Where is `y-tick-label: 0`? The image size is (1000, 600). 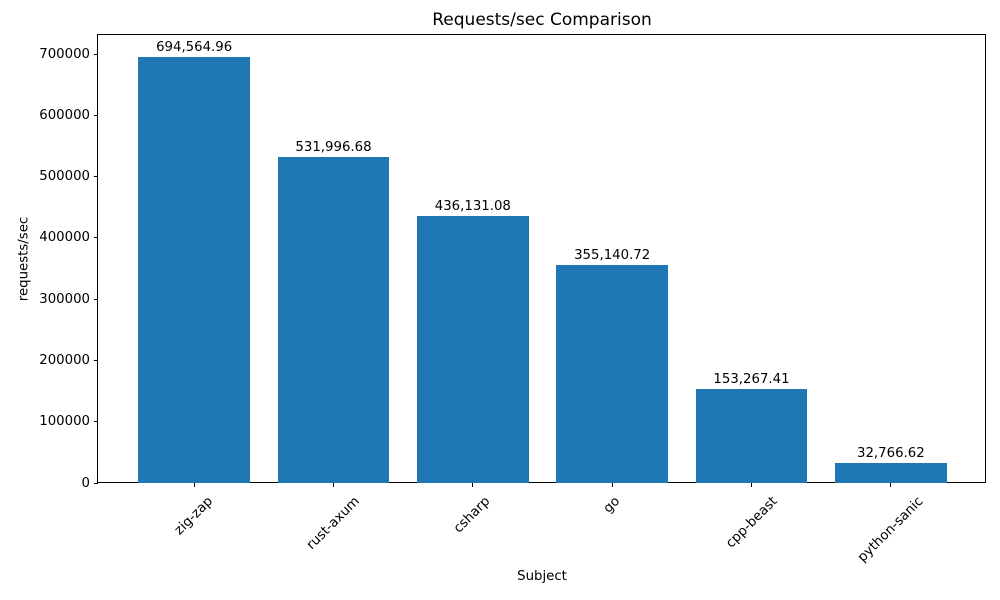 y-tick-label: 0 is located at coordinates (85, 483).